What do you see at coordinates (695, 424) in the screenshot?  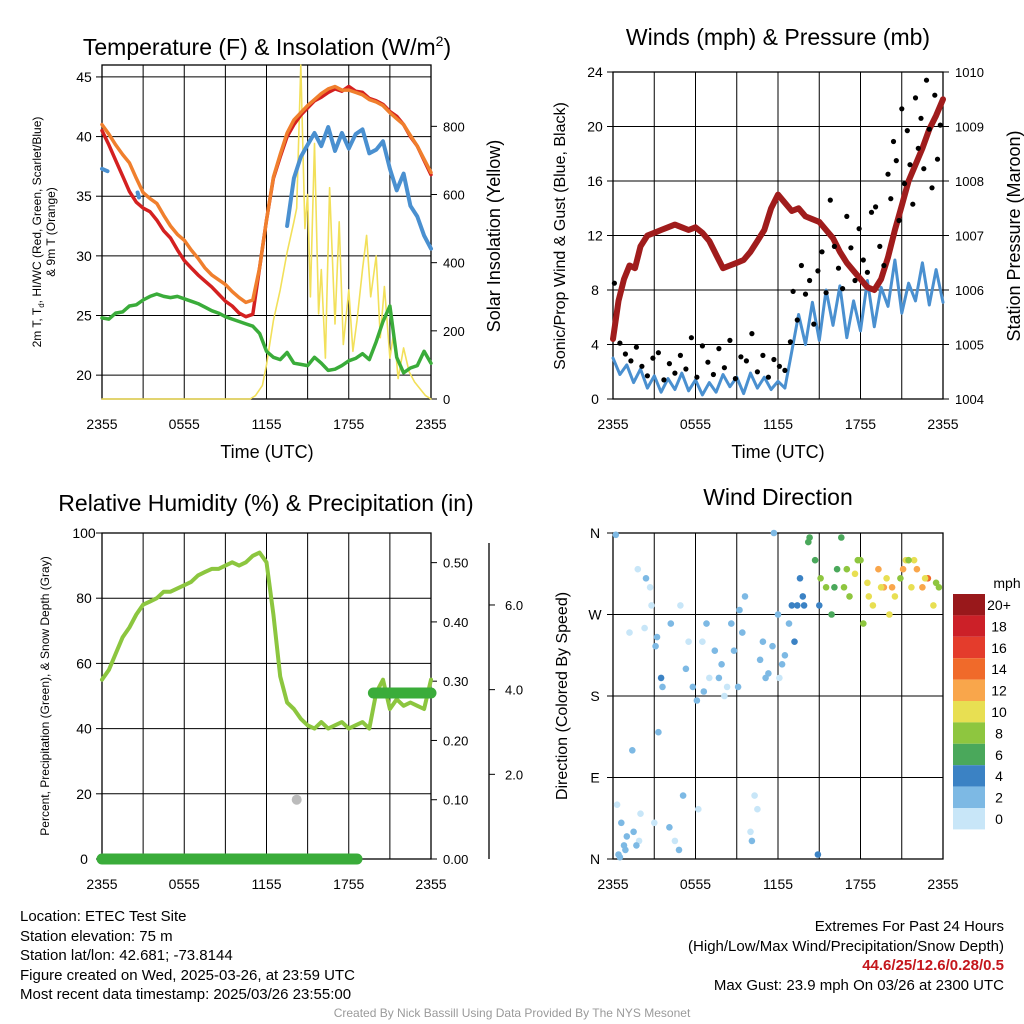 I see `x-tick-label: 0555` at bounding box center [695, 424].